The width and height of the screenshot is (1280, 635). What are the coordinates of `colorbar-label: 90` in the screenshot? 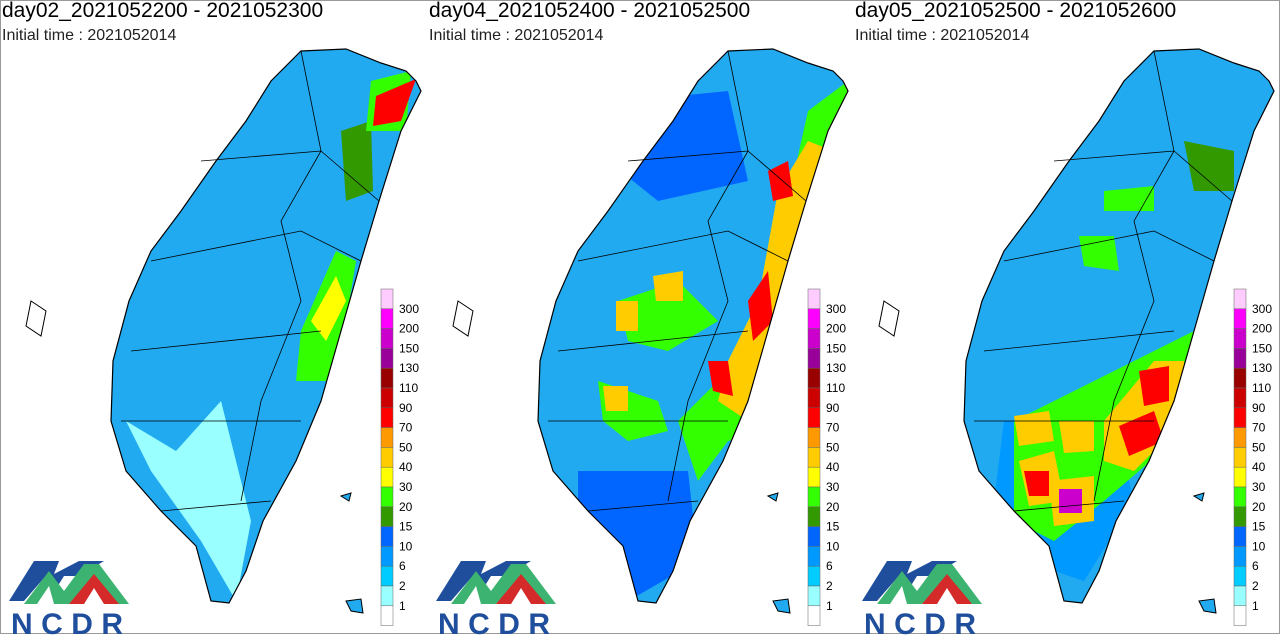 It's located at (1259, 408).